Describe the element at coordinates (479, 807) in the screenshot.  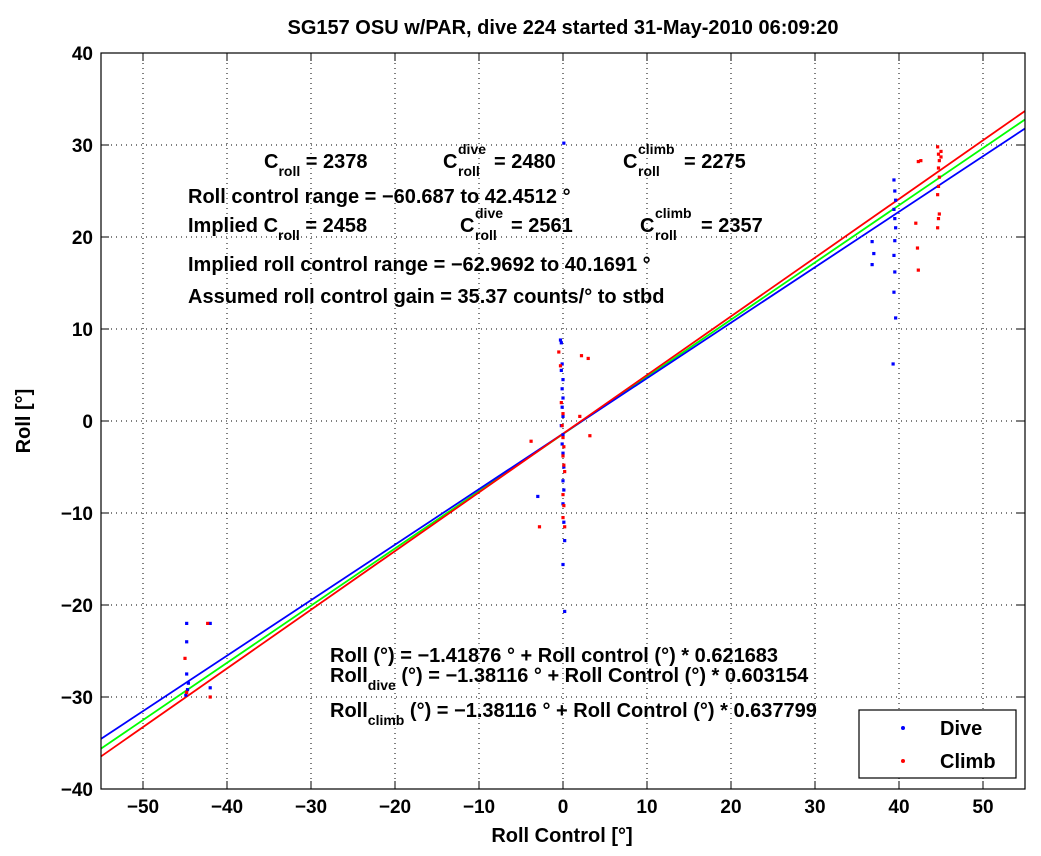
I see `x-tick-label: −10` at that location.